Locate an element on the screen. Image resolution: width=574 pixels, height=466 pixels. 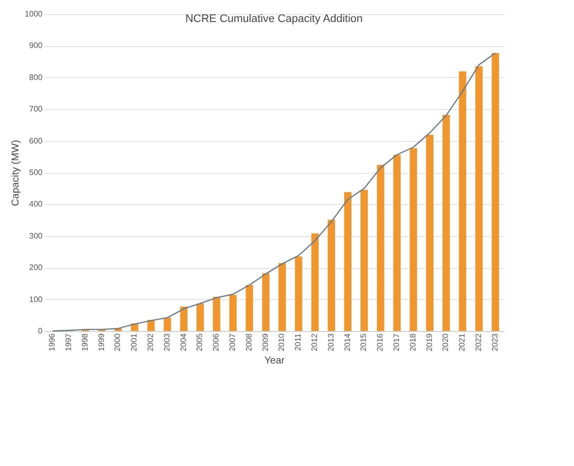
x-tick-label: 2019 is located at coordinates (429, 342).